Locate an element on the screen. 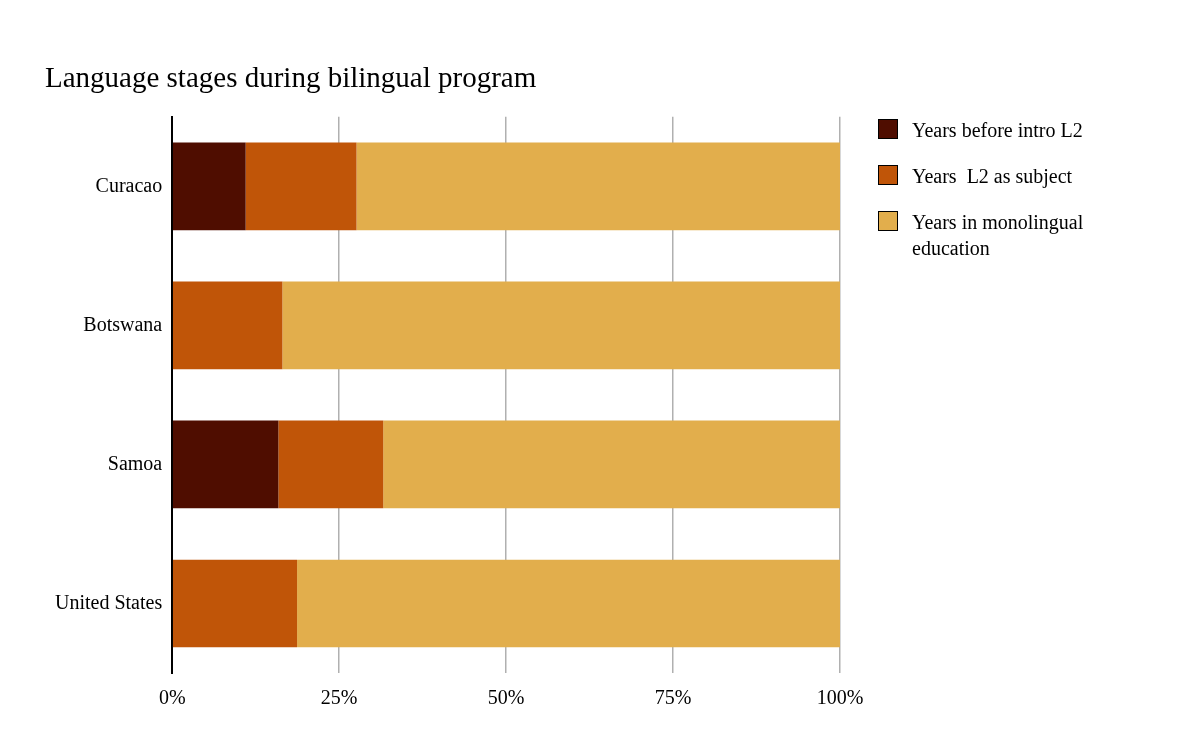  y-tick-label: Curacao is located at coordinates (129, 184).